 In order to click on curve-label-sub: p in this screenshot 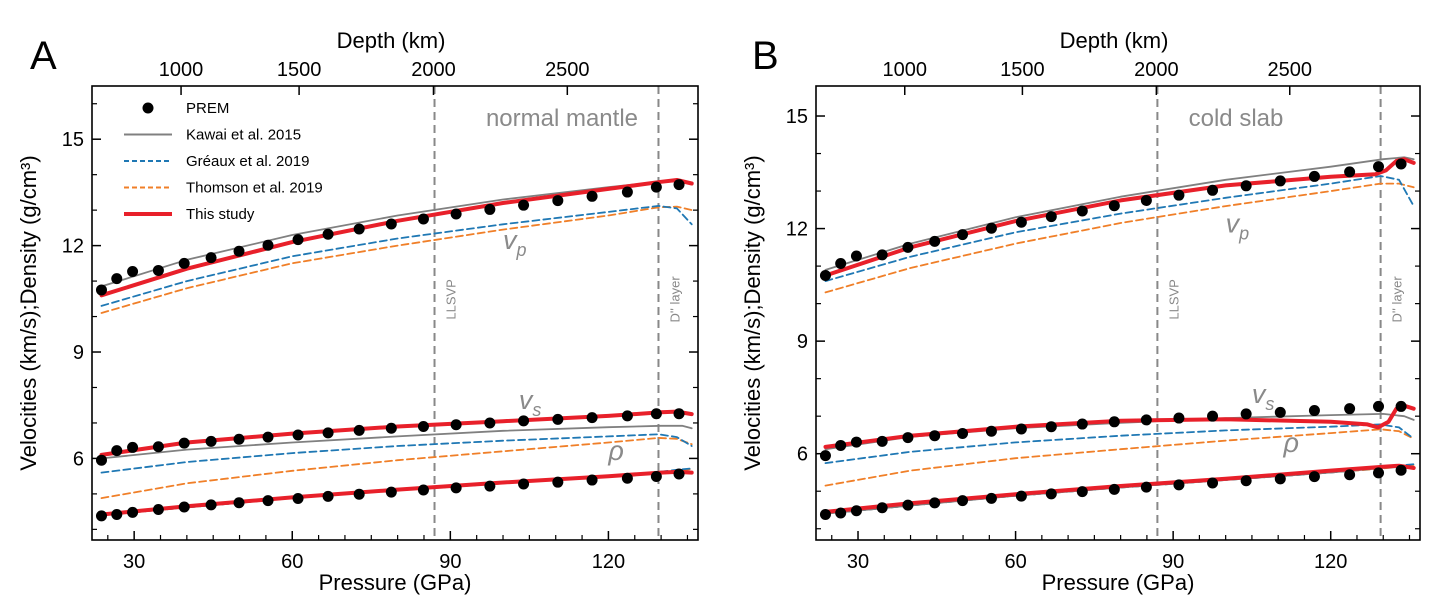, I will do `click(1243, 233)`.